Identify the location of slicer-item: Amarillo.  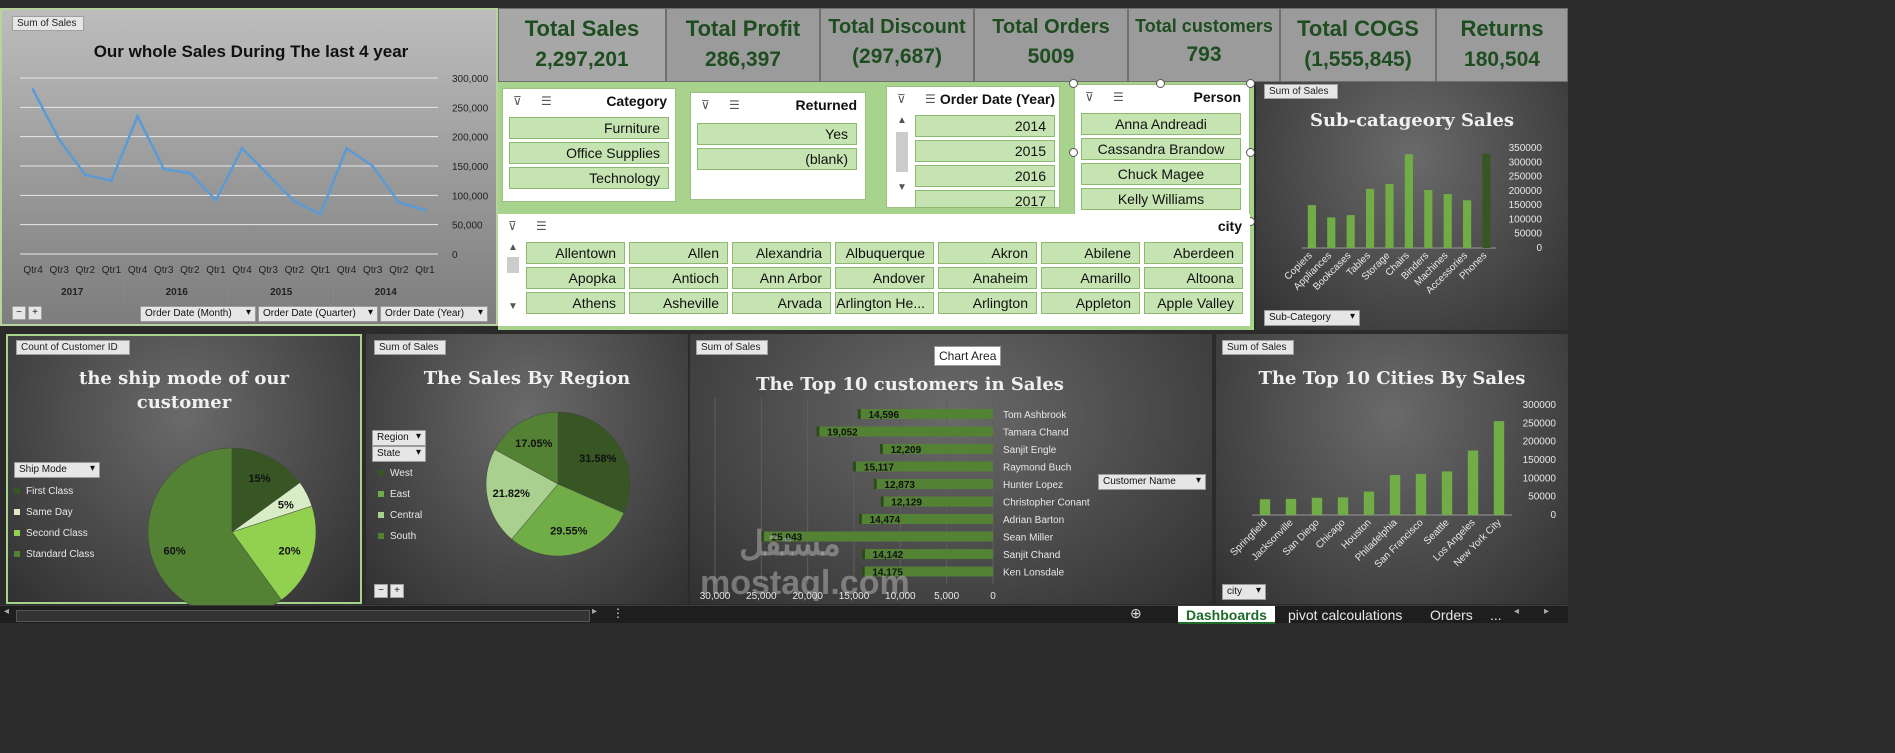
(1090, 278).